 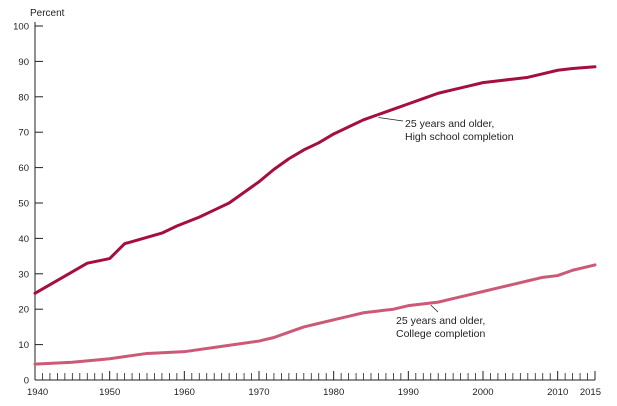 I want to click on y-axis: 0 10 20 30 40 50 60 70 80 90 100, so click(x=28, y=204).